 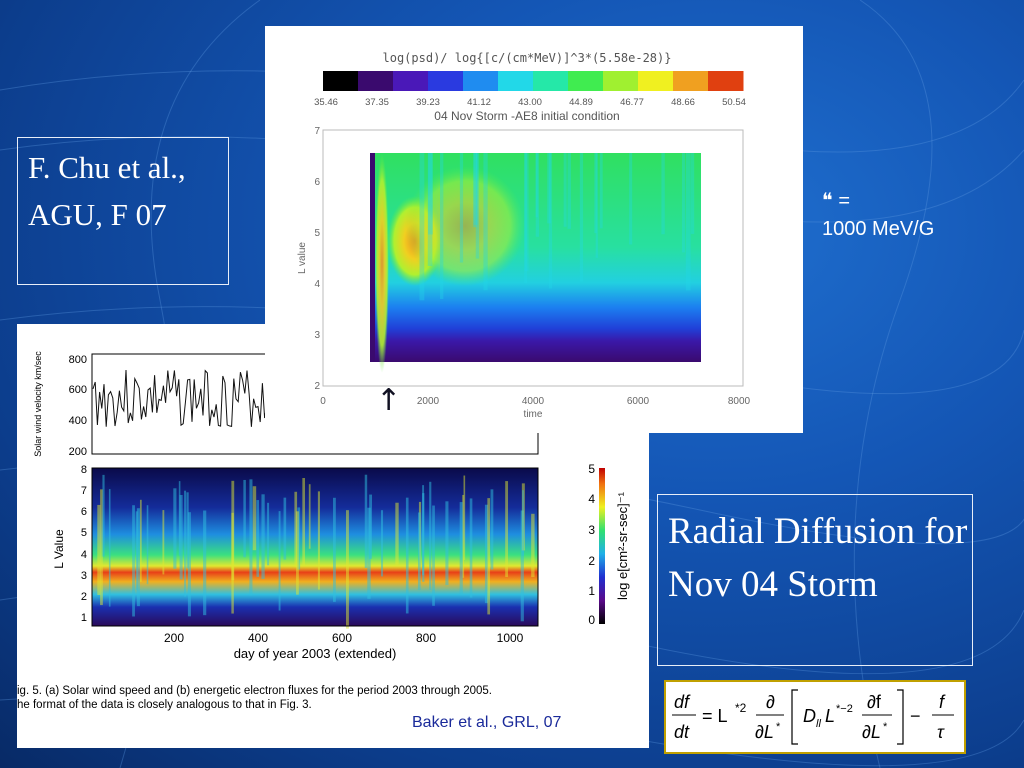 What do you see at coordinates (84, 533) in the screenshot?
I see `flux-ytick: 5` at bounding box center [84, 533].